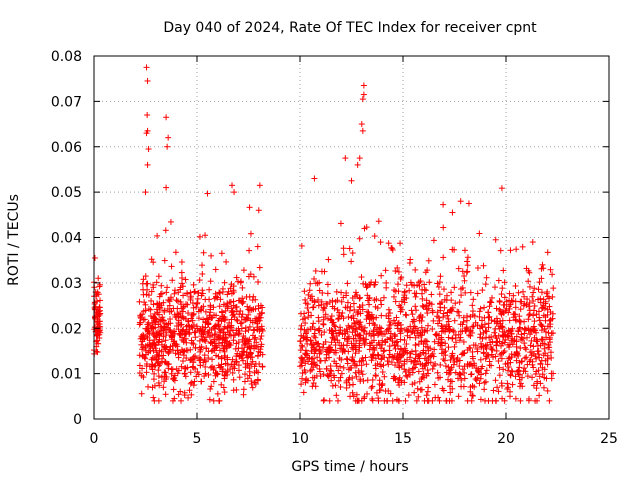  I want to click on x-tick-label: 25, so click(609, 439).